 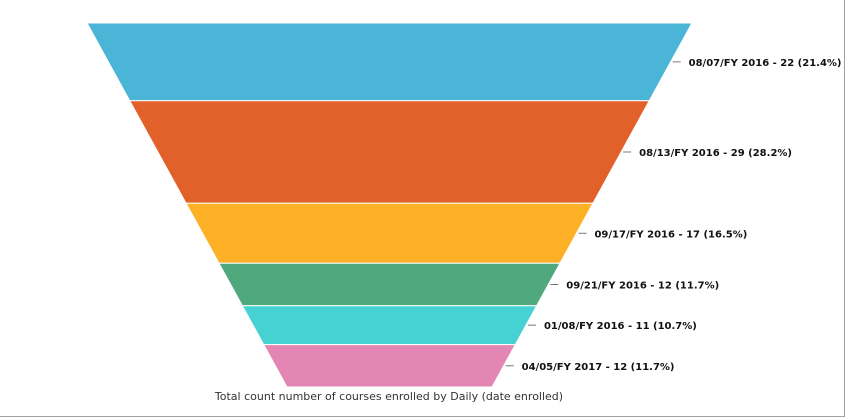 I want to click on data-label: 09/17/FY 2016 - 17 (16.5%), so click(x=670, y=234).